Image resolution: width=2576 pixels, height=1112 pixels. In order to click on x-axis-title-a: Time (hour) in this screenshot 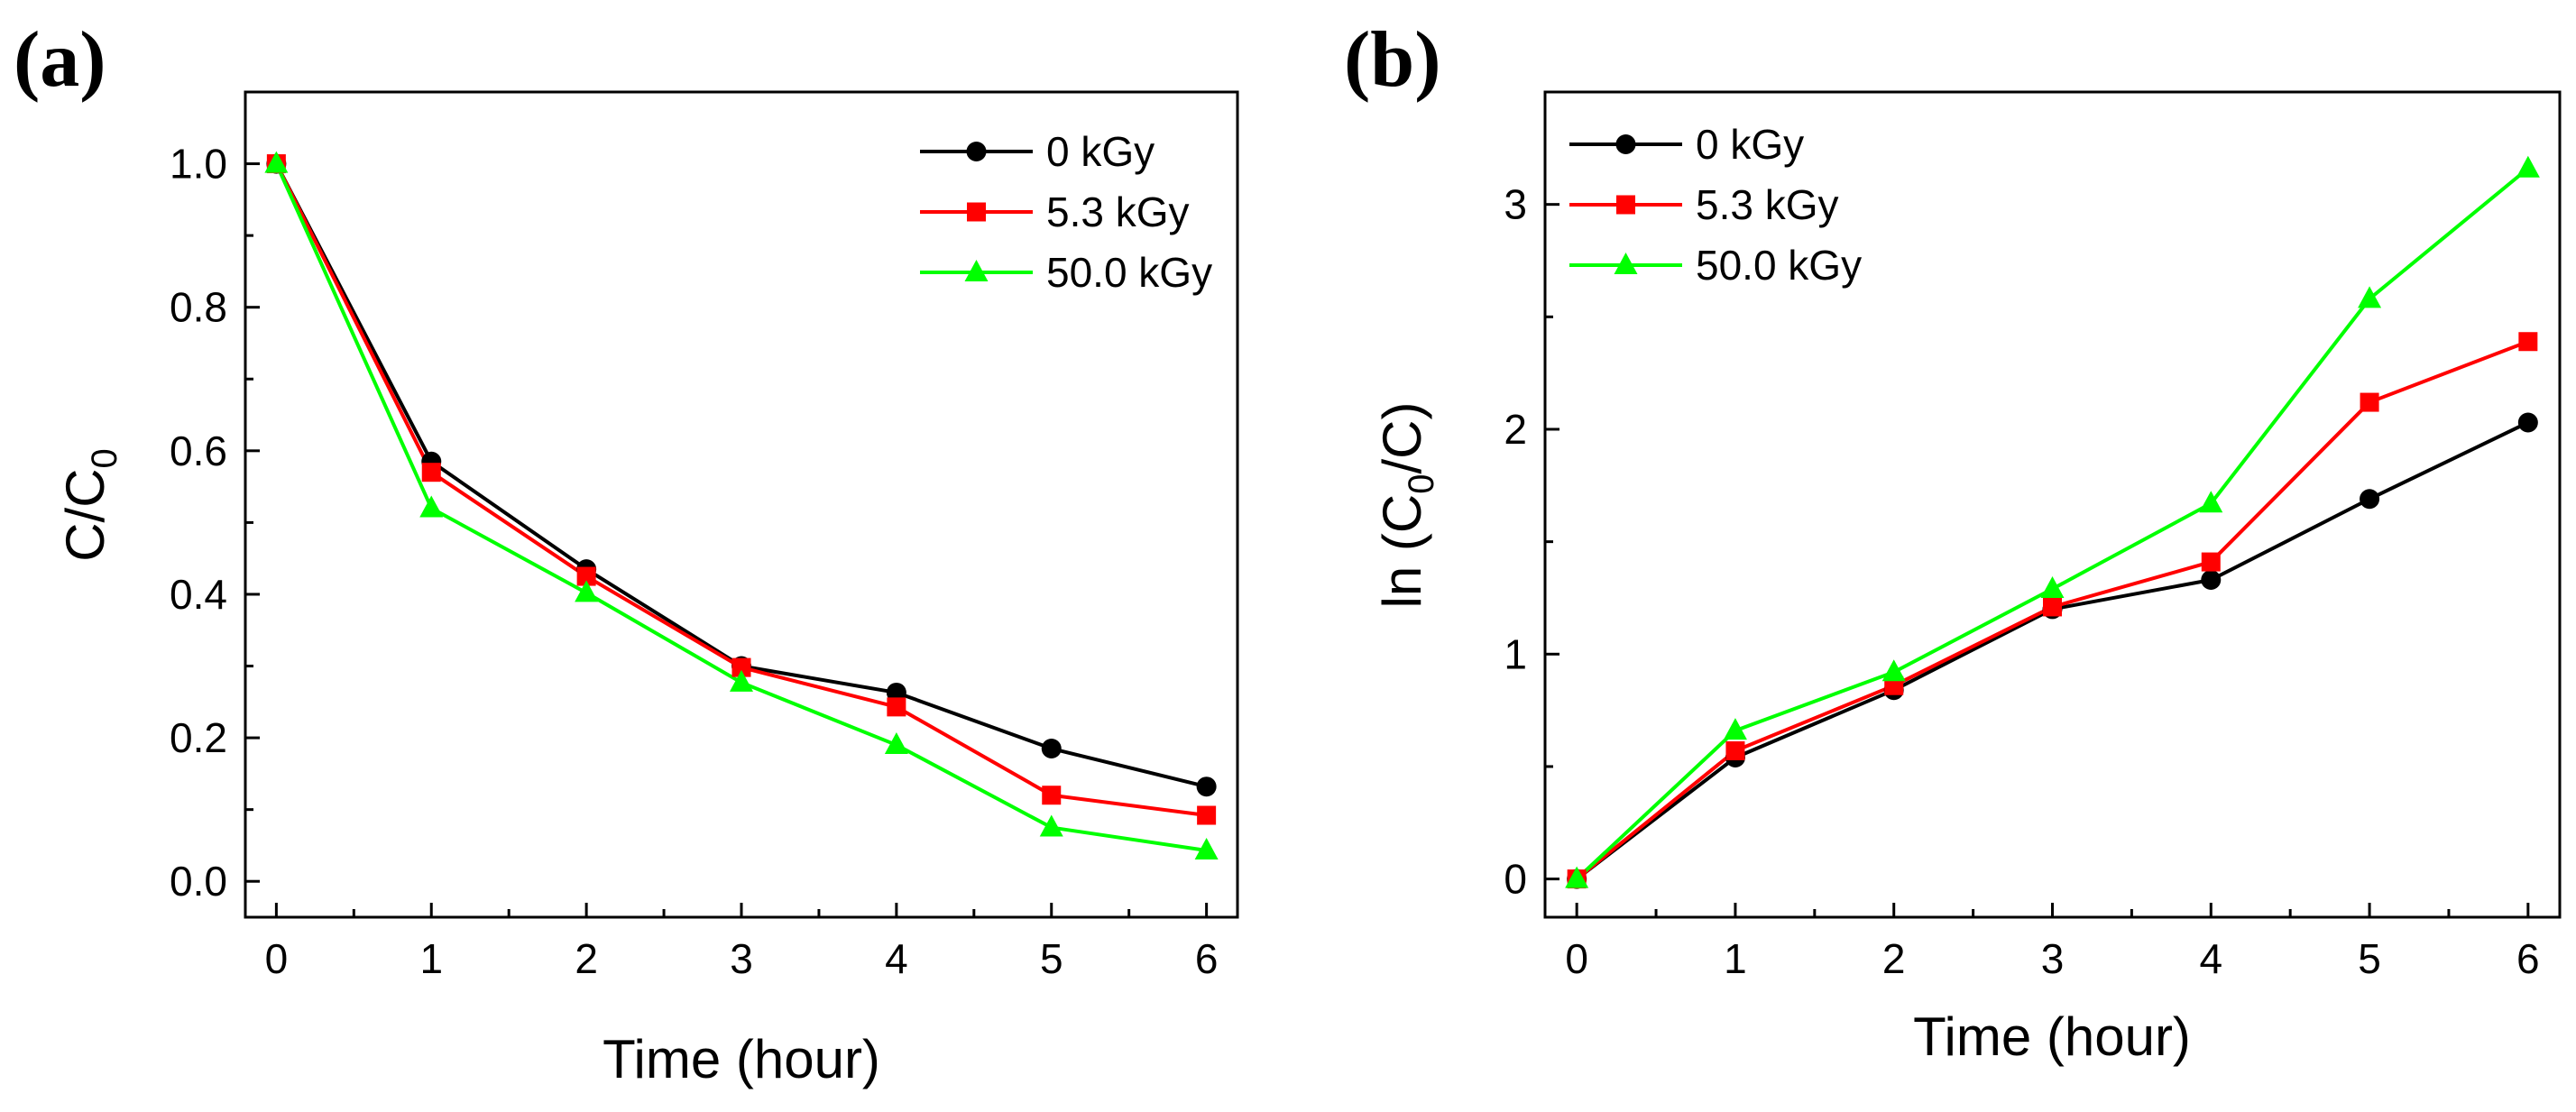, I will do `click(741, 1059)`.